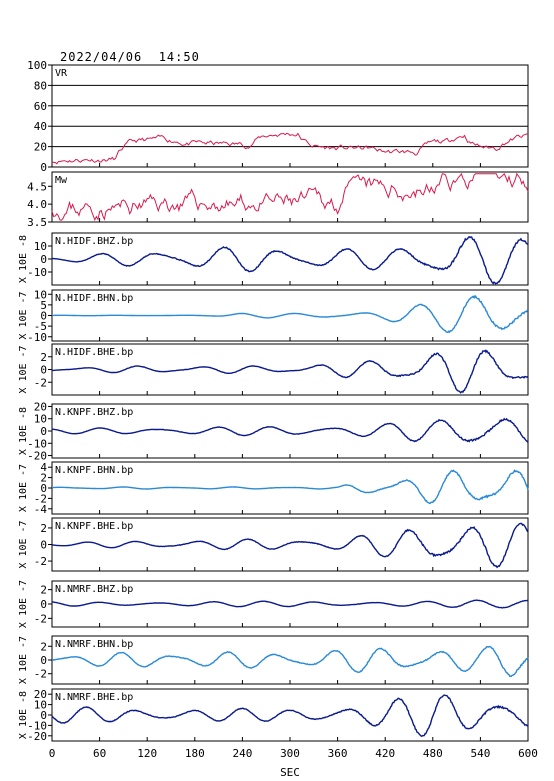 The height and width of the screenshot is (781, 554). Describe the element at coordinates (290, 487) in the screenshot. I see `series-line-n-knpf-bhn-bp` at that location.